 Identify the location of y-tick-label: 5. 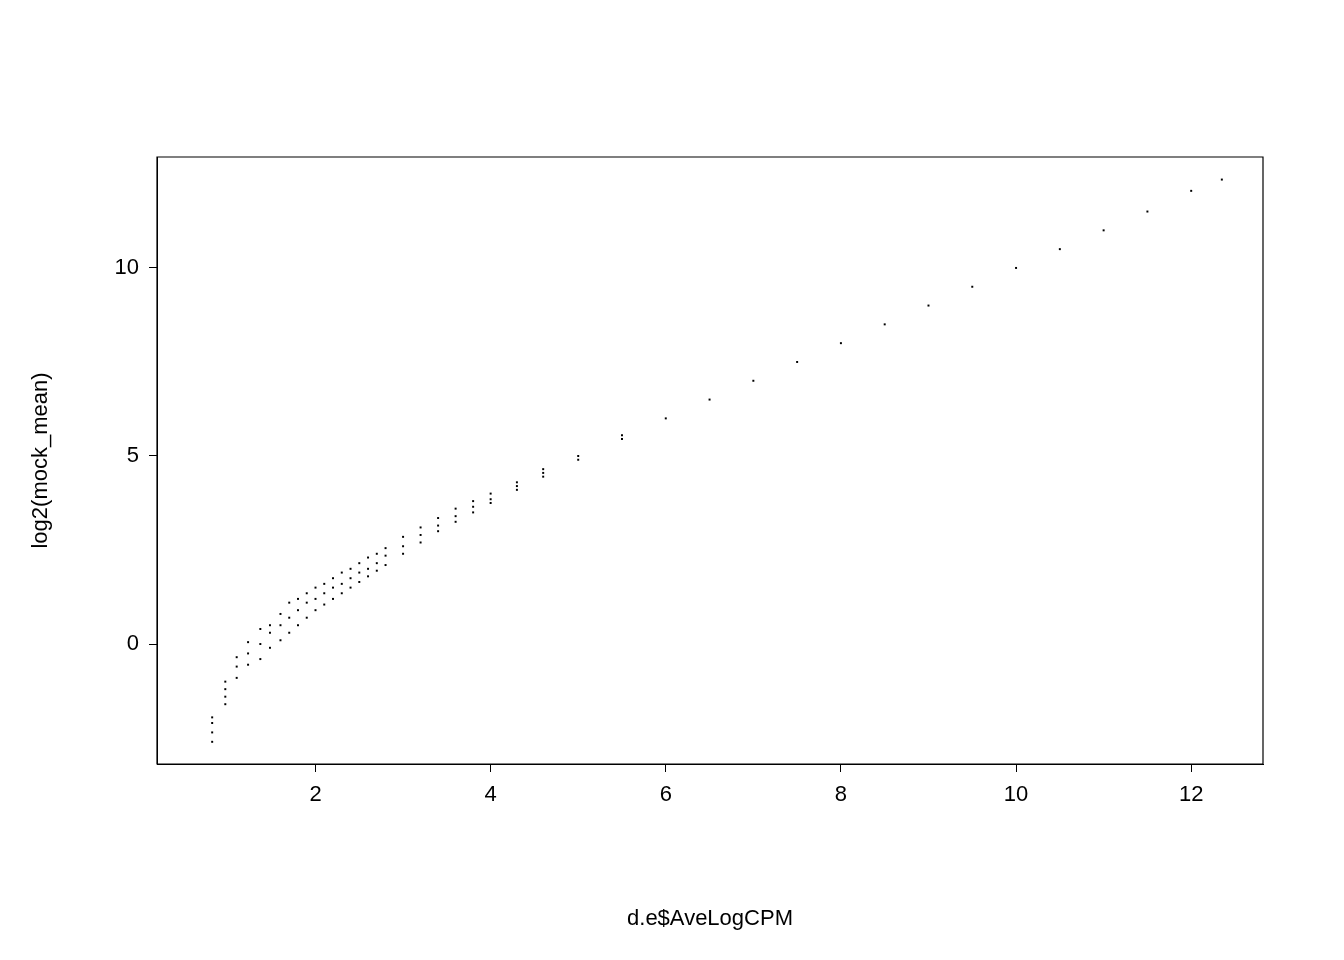
(132, 455).